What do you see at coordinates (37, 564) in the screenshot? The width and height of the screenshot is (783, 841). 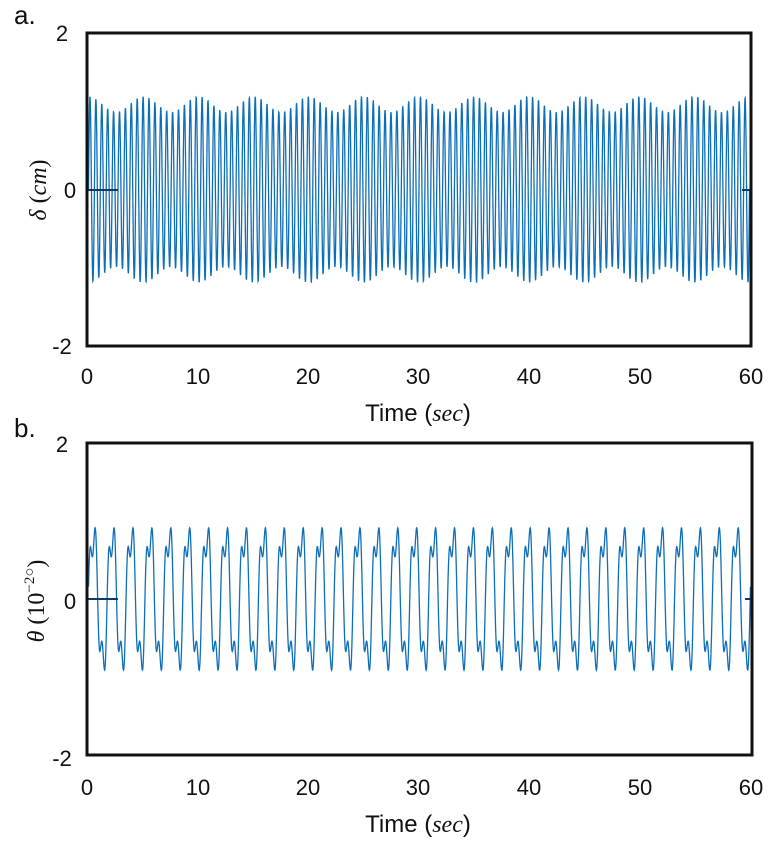 I see `panel-b-ylabel-close: )` at bounding box center [37, 564].